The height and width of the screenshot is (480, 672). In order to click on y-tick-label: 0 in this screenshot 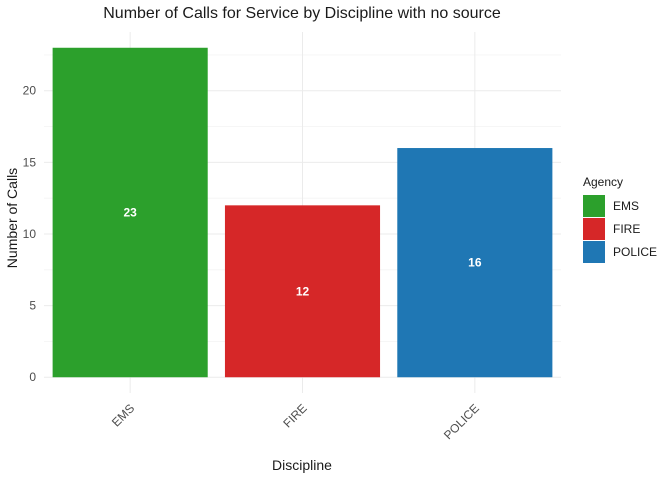, I will do `click(32, 377)`.